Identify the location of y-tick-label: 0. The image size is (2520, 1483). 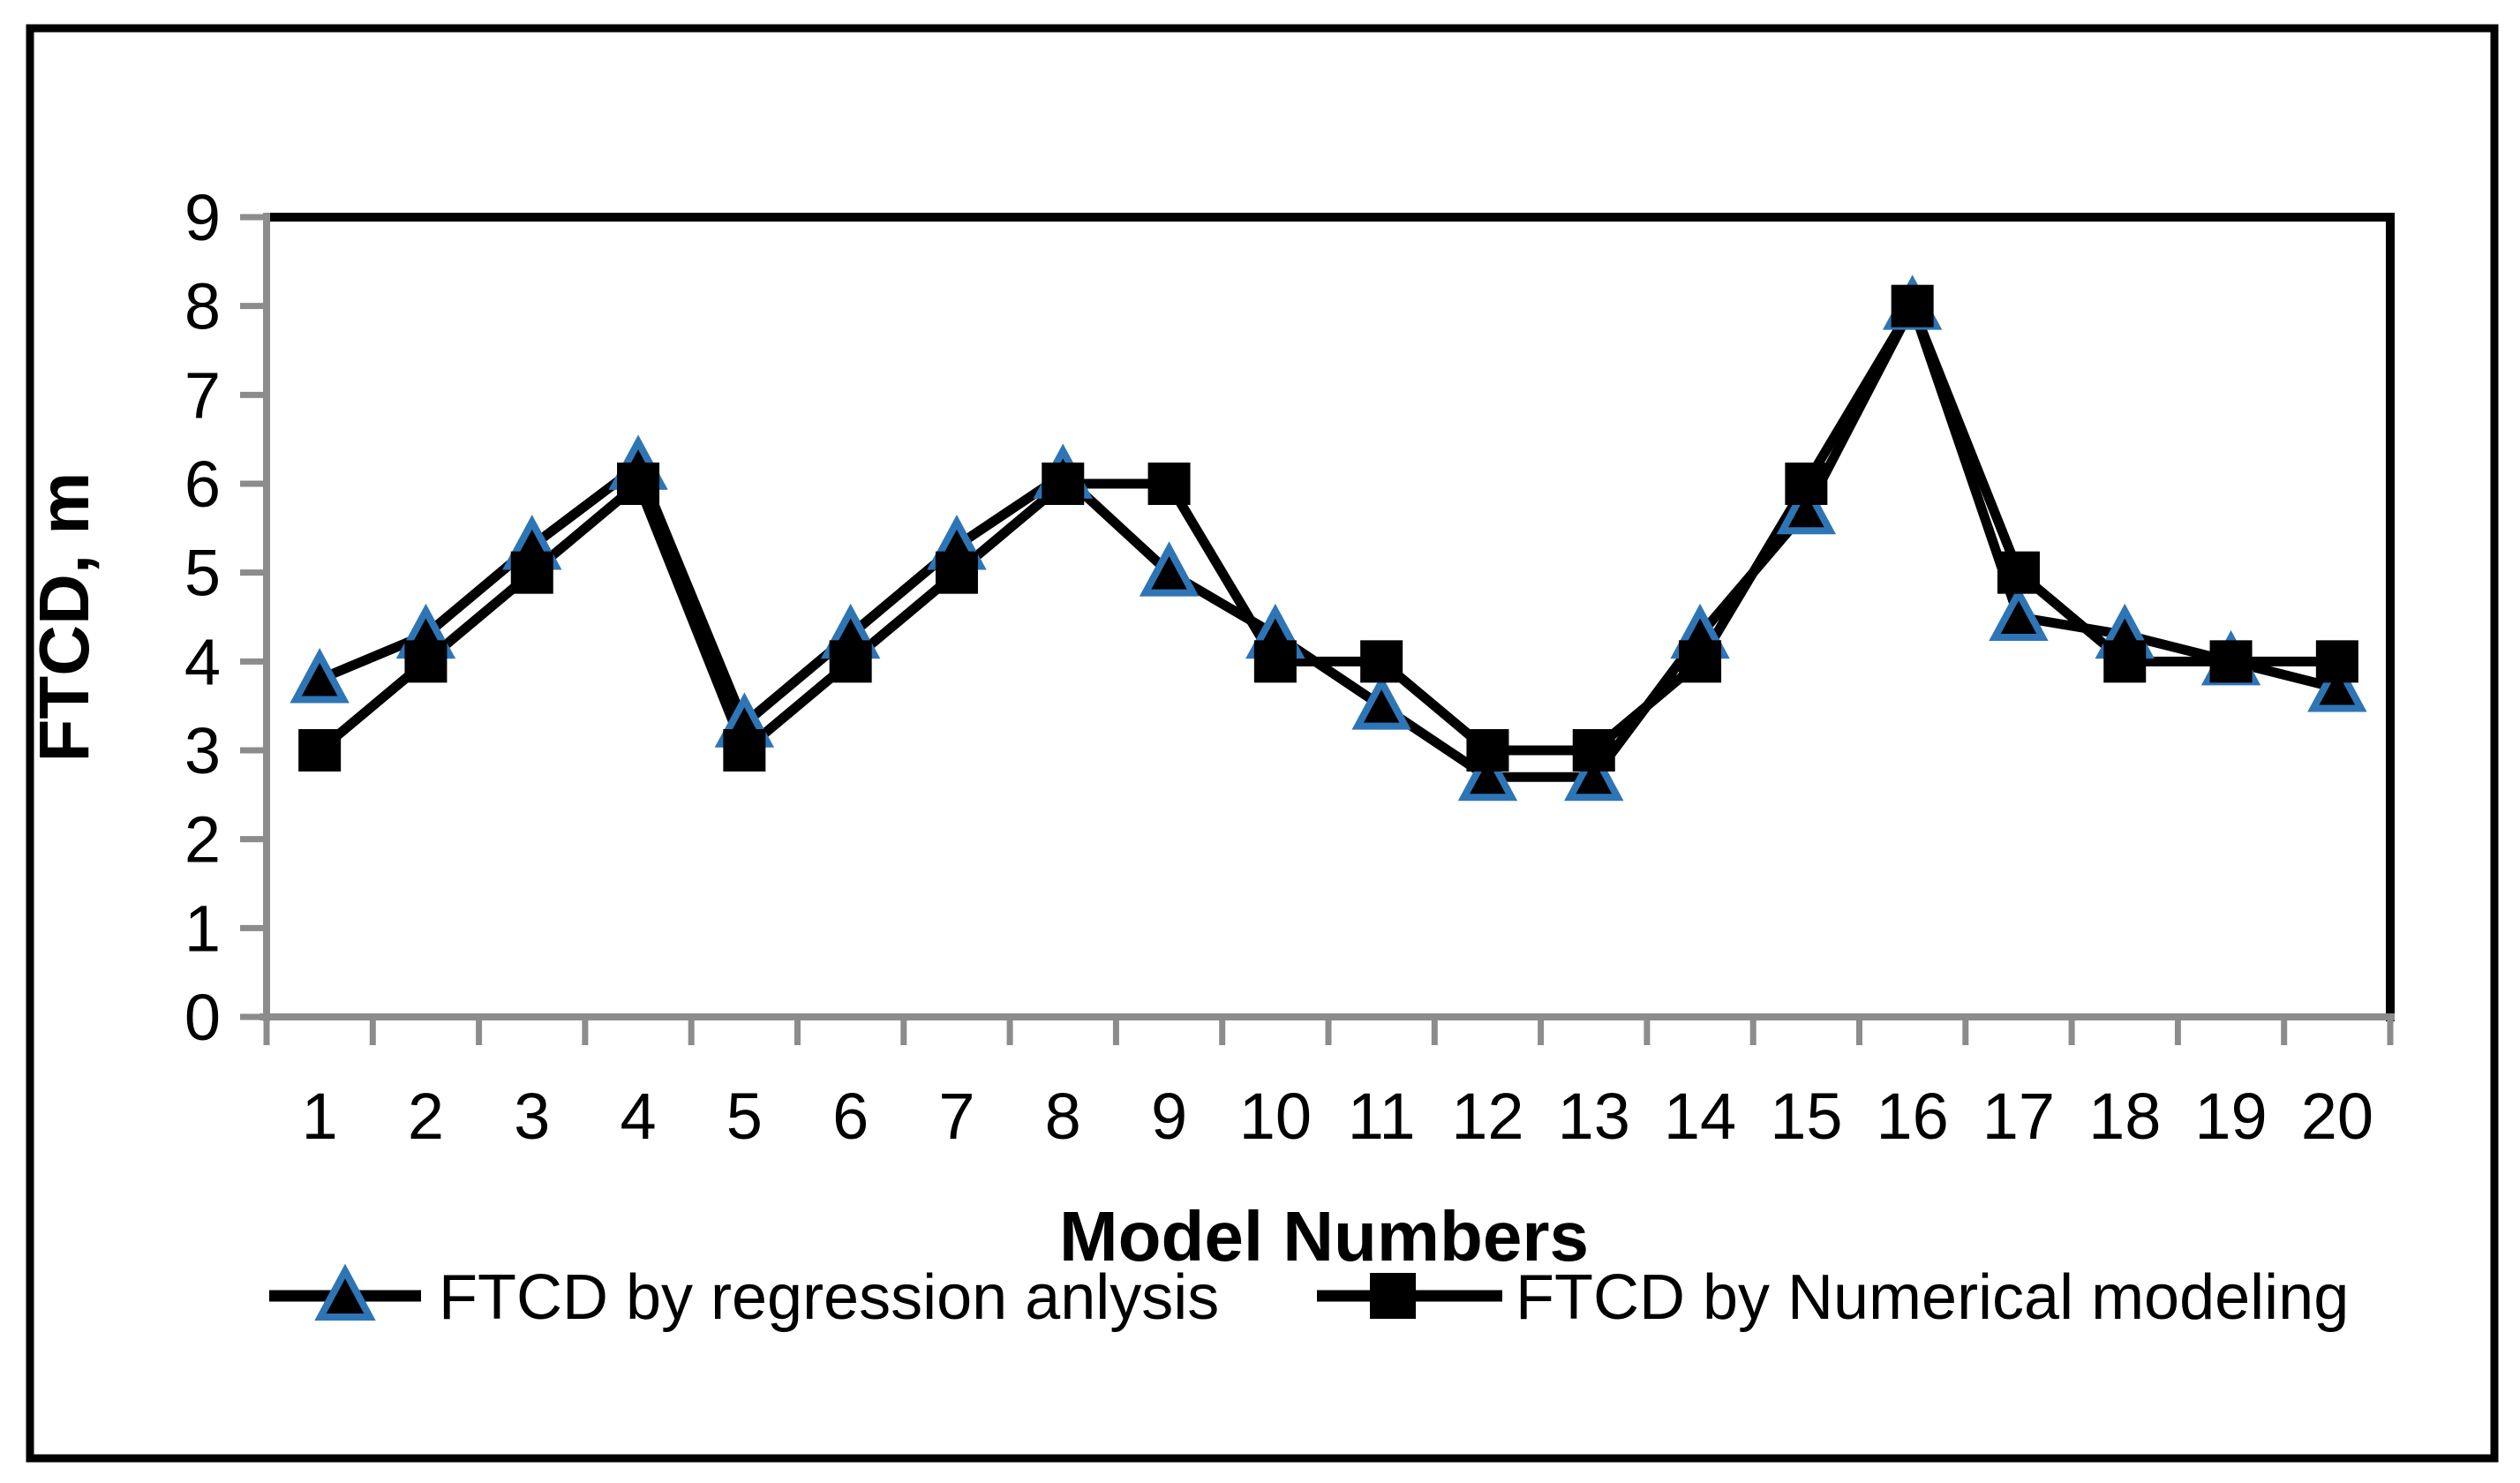
(202, 1017).